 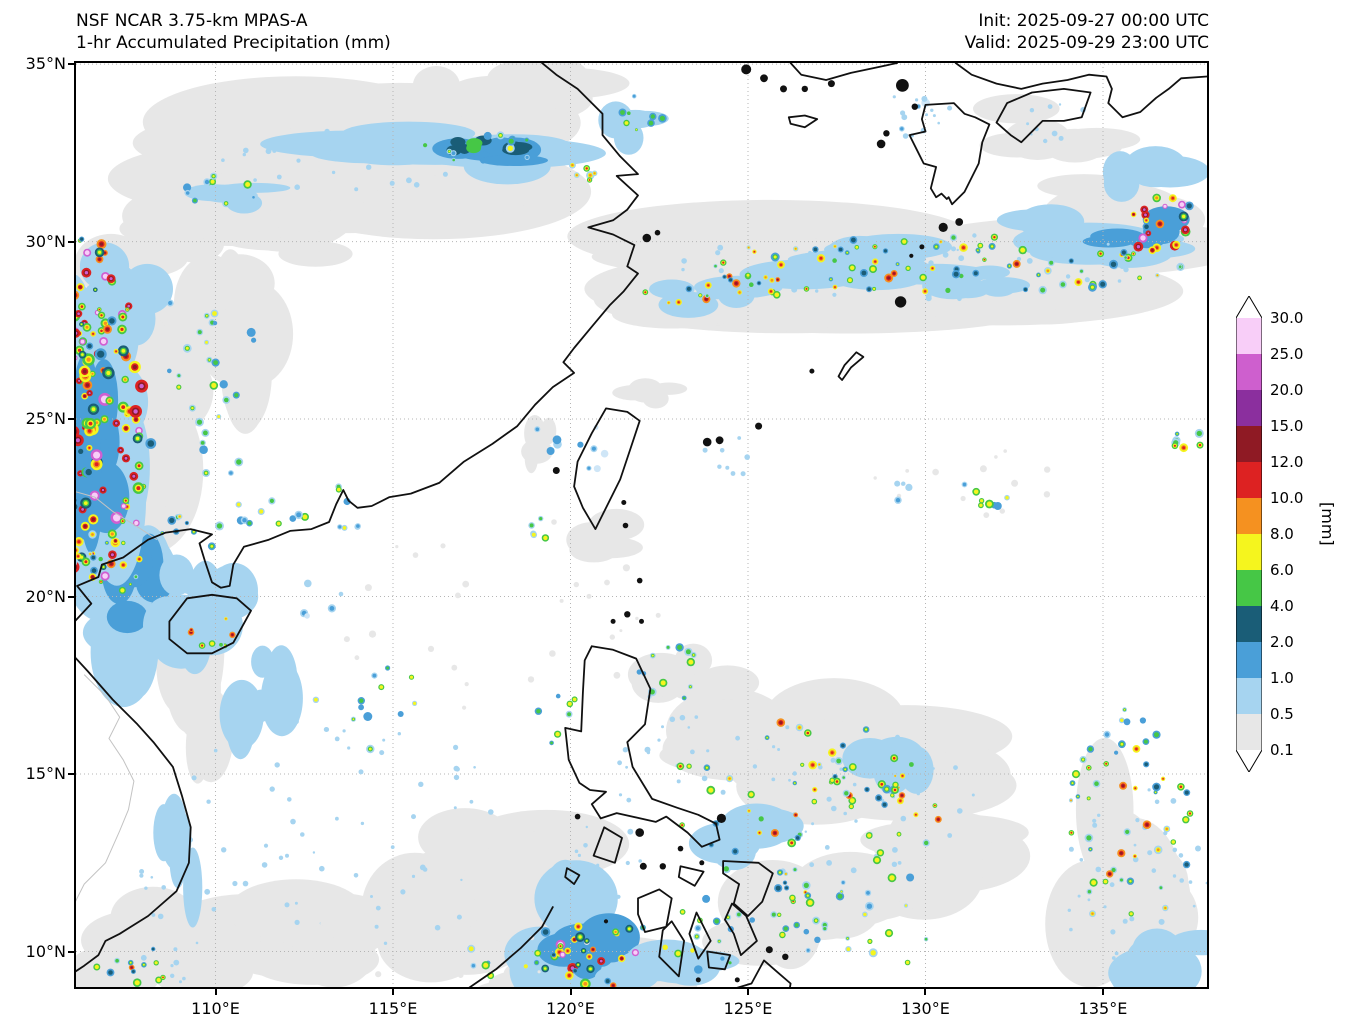 I want to click on island-ishigaki, so click(x=719, y=440).